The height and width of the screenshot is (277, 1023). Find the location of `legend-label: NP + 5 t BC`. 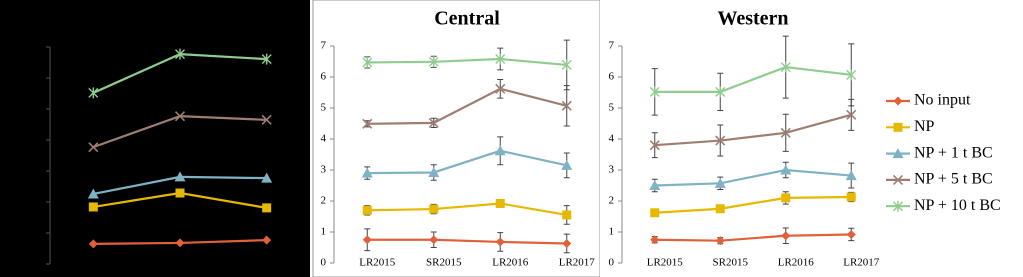

legend-label: NP + 5 t BC is located at coordinates (953, 179).